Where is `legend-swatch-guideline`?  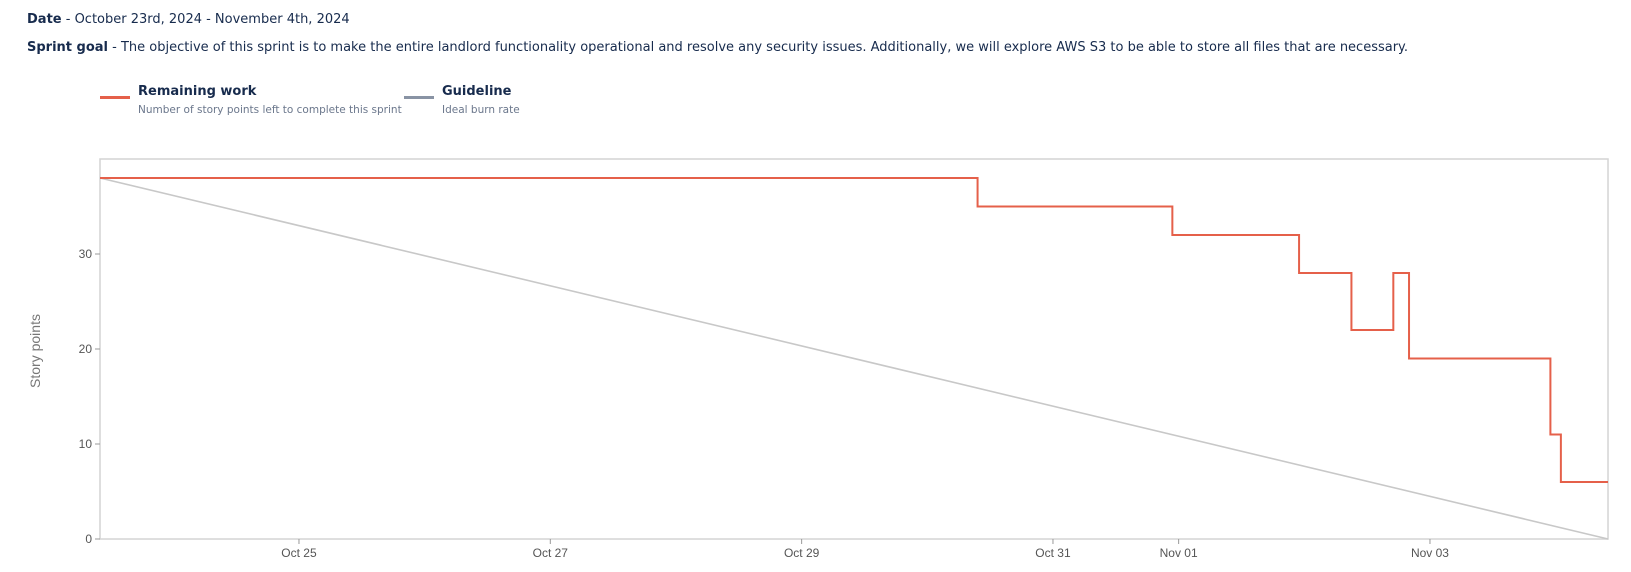 legend-swatch-guideline is located at coordinates (419, 97).